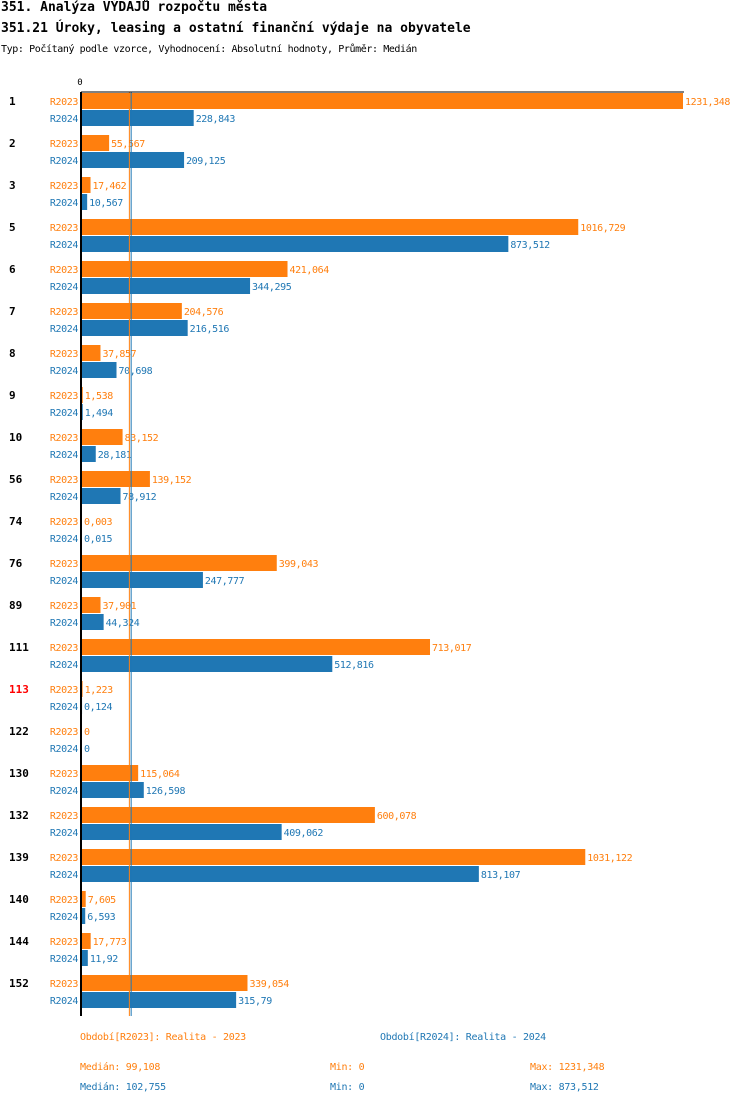 The image size is (750, 1106). Describe the element at coordinates (106, 203) in the screenshot. I see `value-label-r2024: 10,567` at that location.